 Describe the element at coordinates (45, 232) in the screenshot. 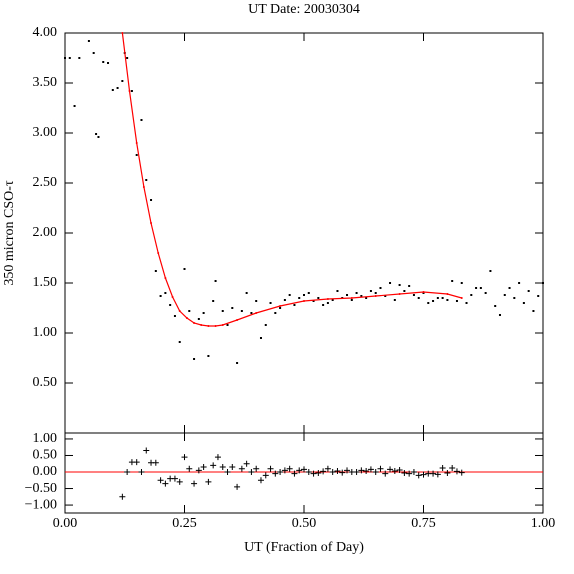

I see `y-tick-label: 2.00` at that location.